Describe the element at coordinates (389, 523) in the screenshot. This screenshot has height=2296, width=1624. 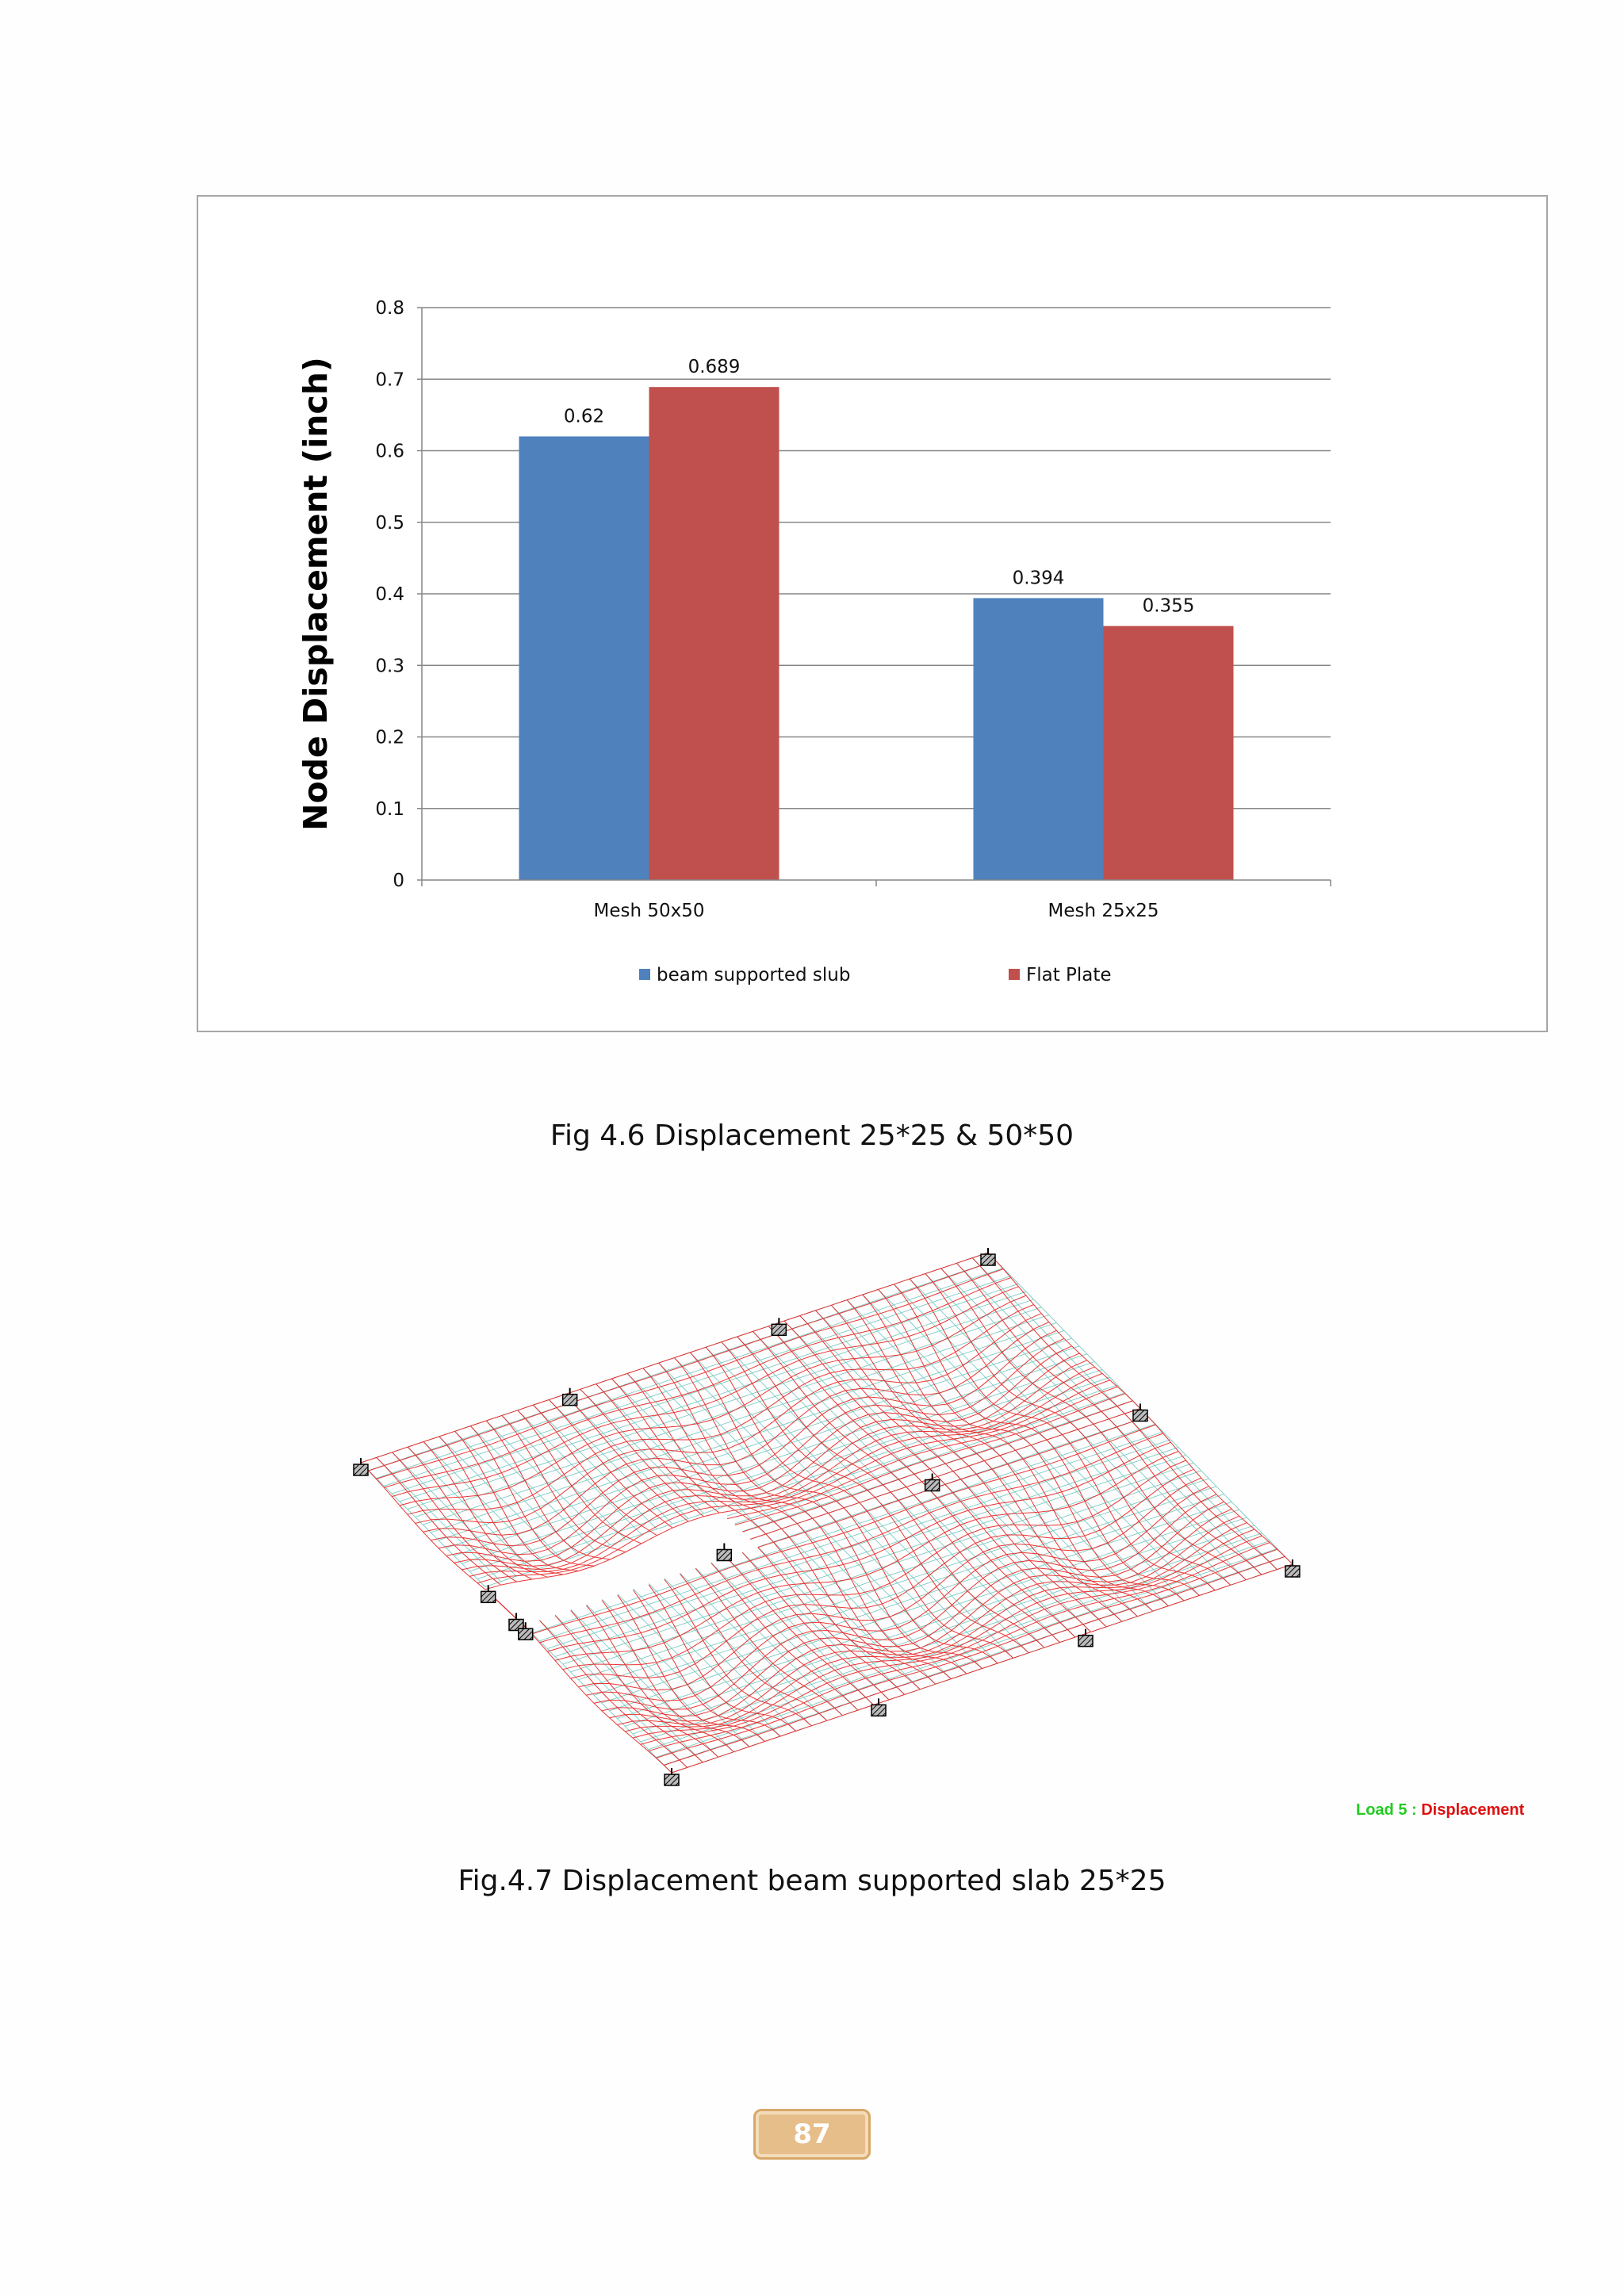
I see `y-tick-label: 0.5` at that location.